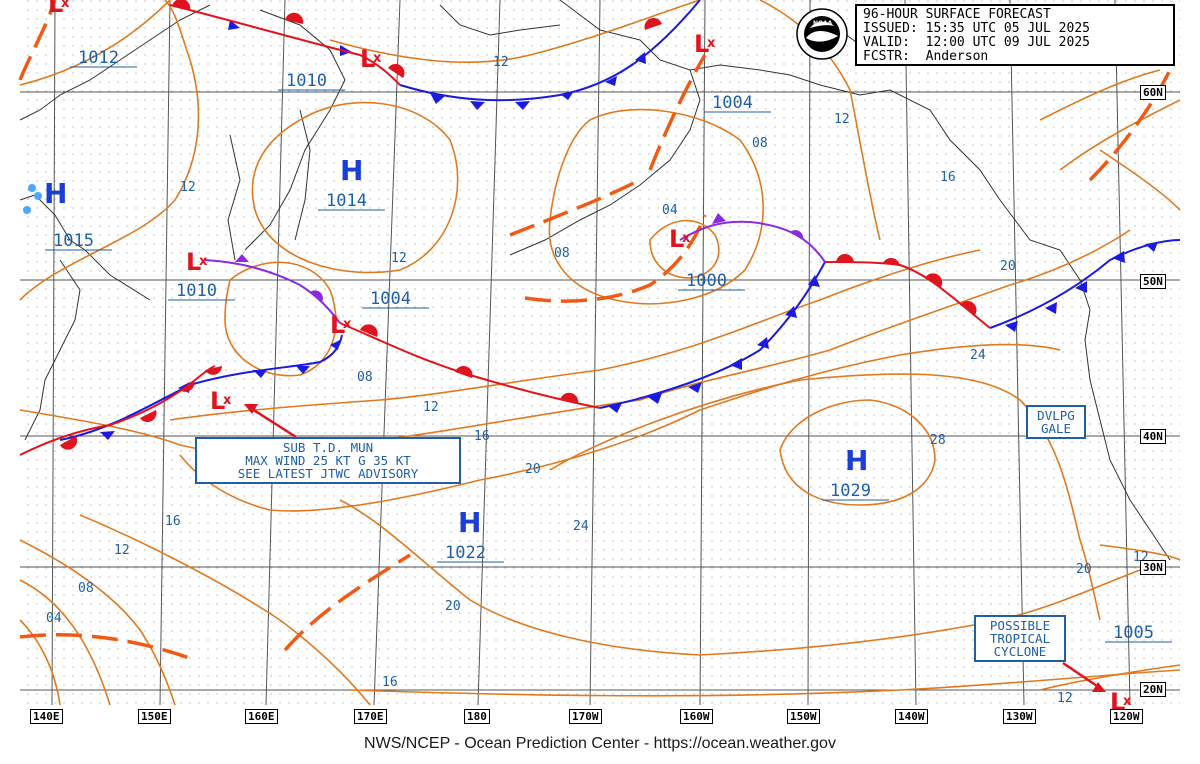 Image resolution: width=1200 pixels, height=764 pixels. What do you see at coordinates (390, 299) in the screenshot?
I see `low-pressure-1004-west: 1004` at bounding box center [390, 299].